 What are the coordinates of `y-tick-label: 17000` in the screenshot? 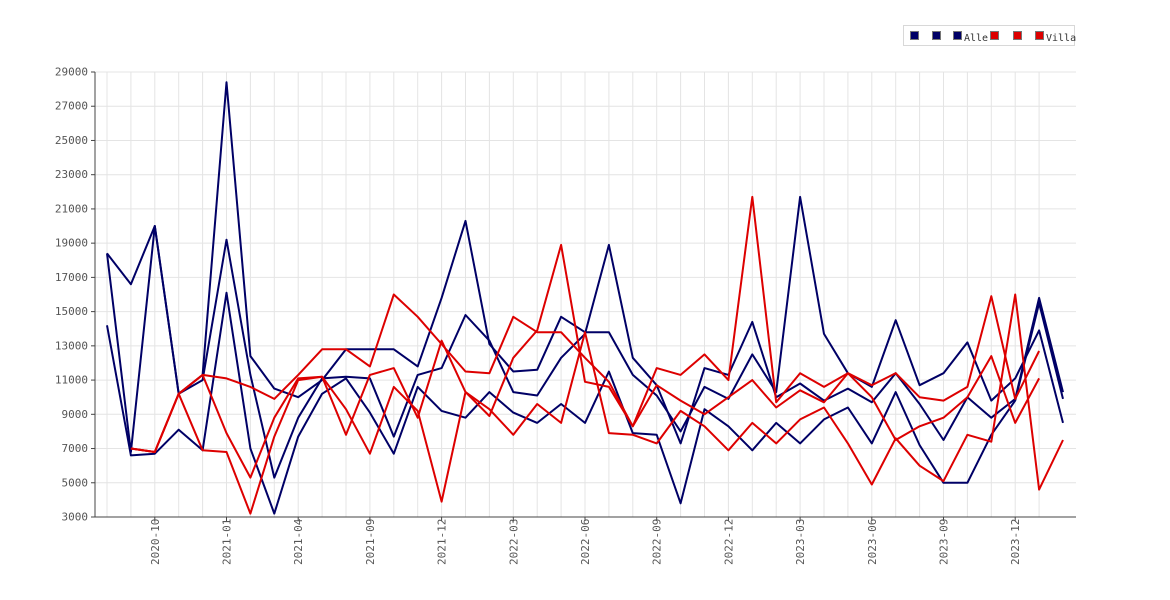 It's located at (71, 277).